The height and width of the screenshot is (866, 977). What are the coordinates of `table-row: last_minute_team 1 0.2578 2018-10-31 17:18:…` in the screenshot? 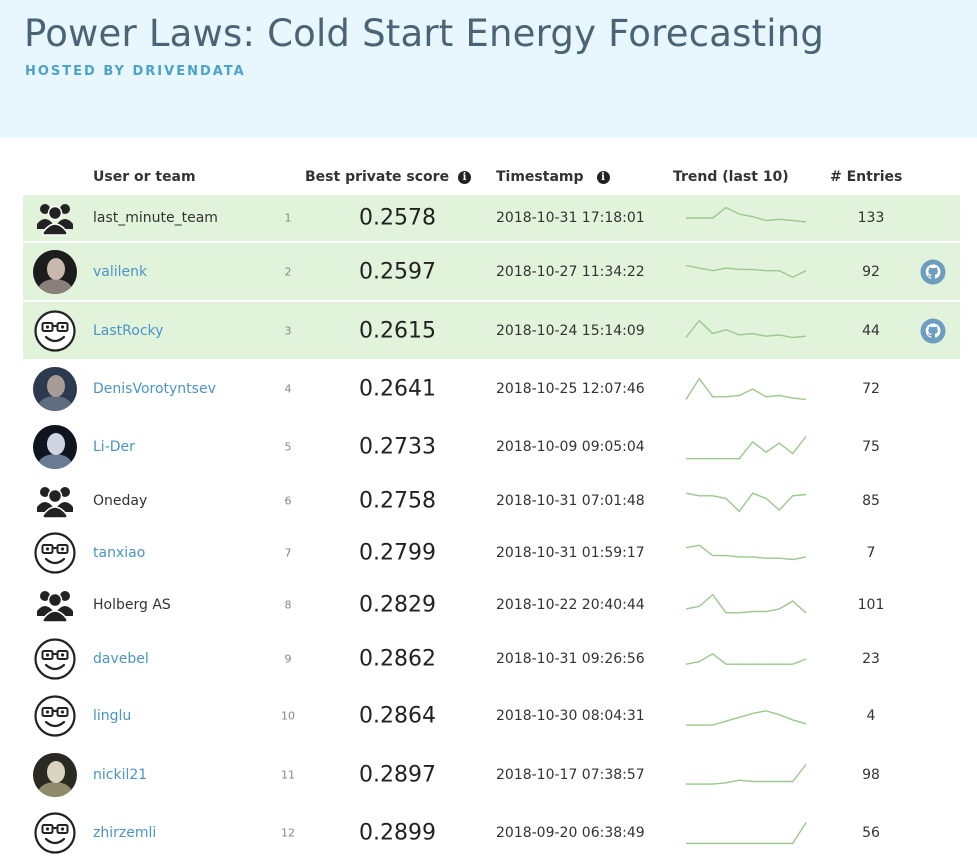 It's located at (491, 218).